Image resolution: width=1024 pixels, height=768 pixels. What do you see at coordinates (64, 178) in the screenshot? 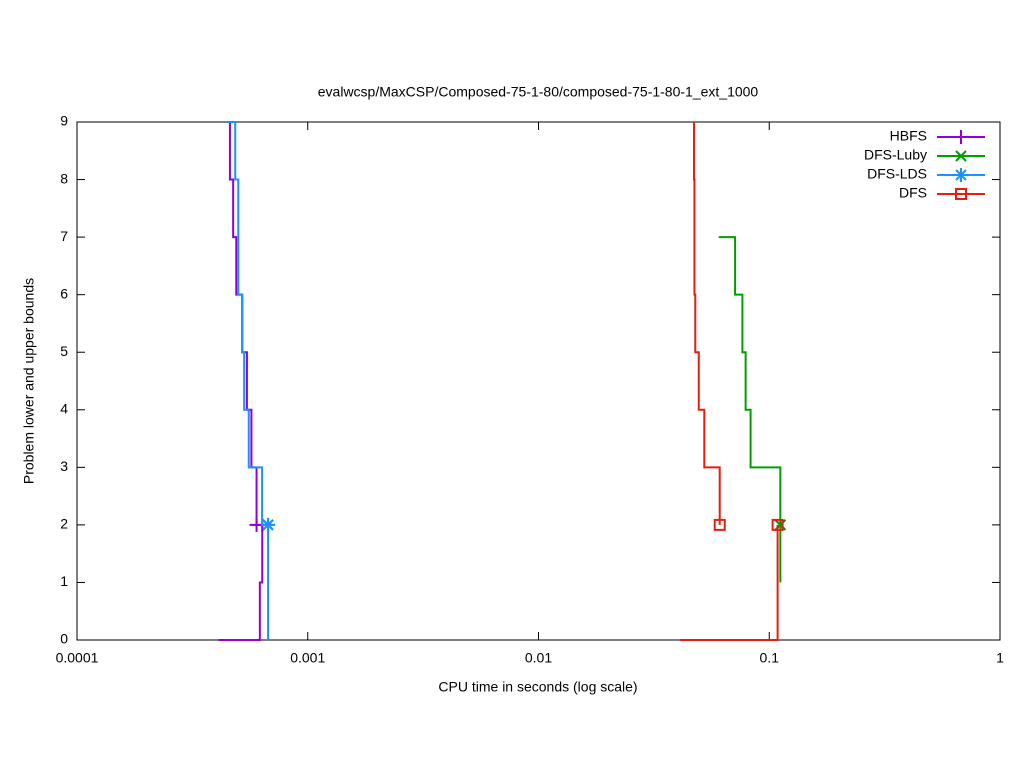
I see `y-tick-label: 8` at bounding box center [64, 178].